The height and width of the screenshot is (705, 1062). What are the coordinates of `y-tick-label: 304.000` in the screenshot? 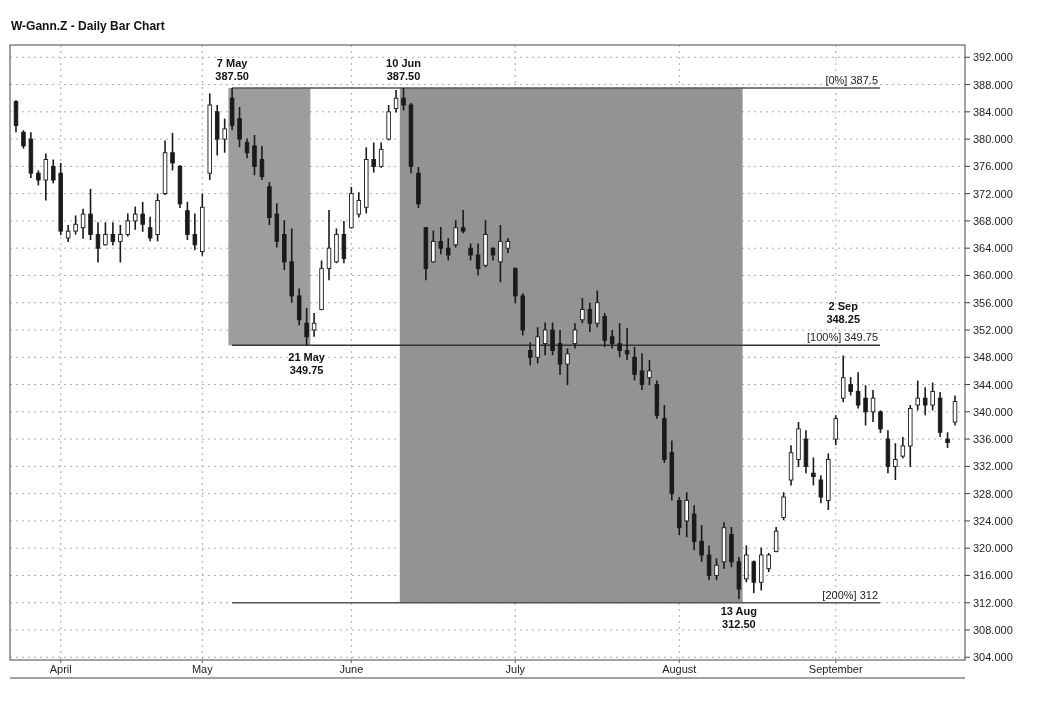 It's located at (993, 657).